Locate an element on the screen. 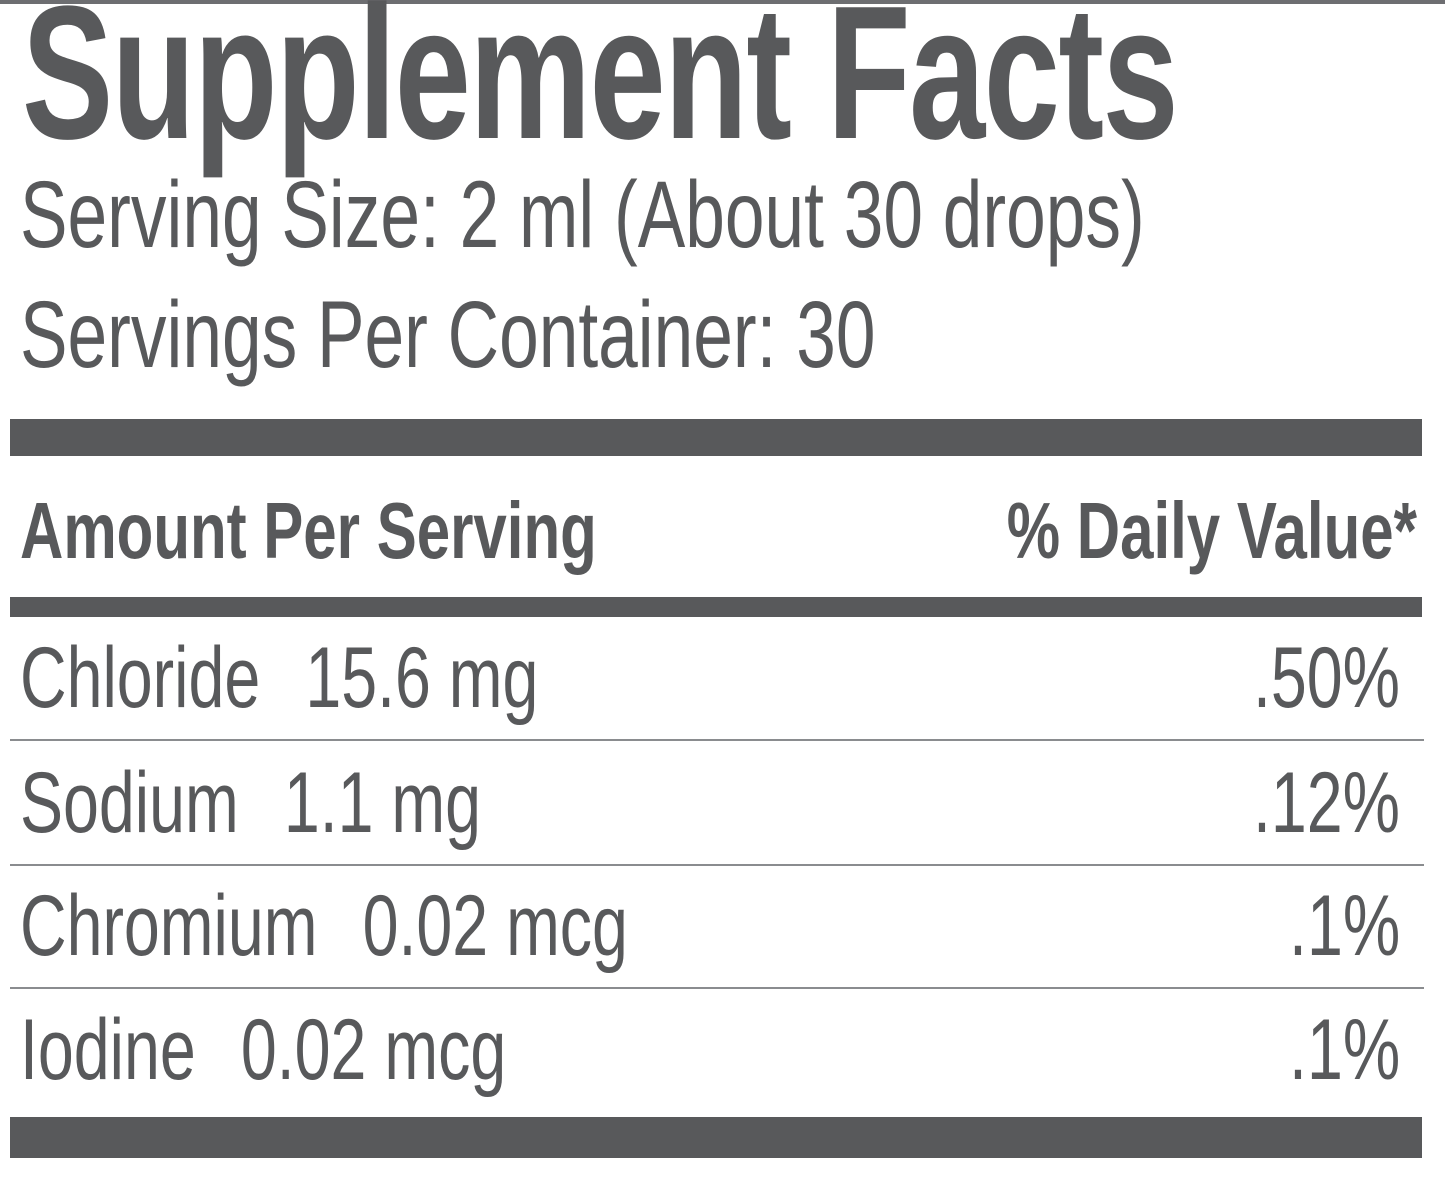  separator-bar-under-header is located at coordinates (716, 607).